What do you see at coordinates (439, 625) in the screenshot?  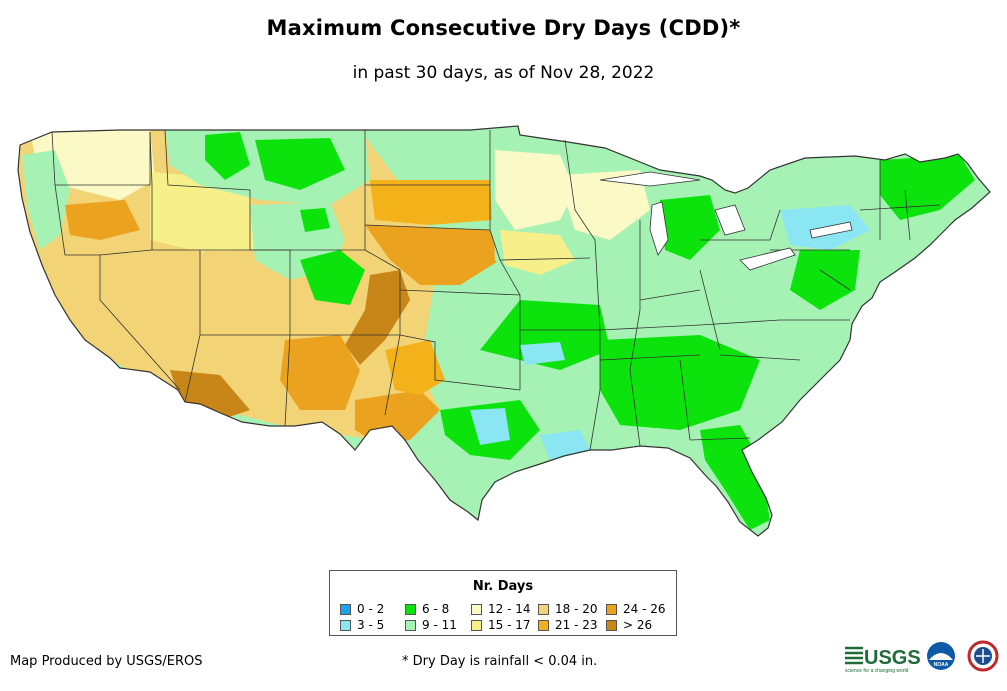 I see `legend-label-9-11: 9 - 11` at bounding box center [439, 625].